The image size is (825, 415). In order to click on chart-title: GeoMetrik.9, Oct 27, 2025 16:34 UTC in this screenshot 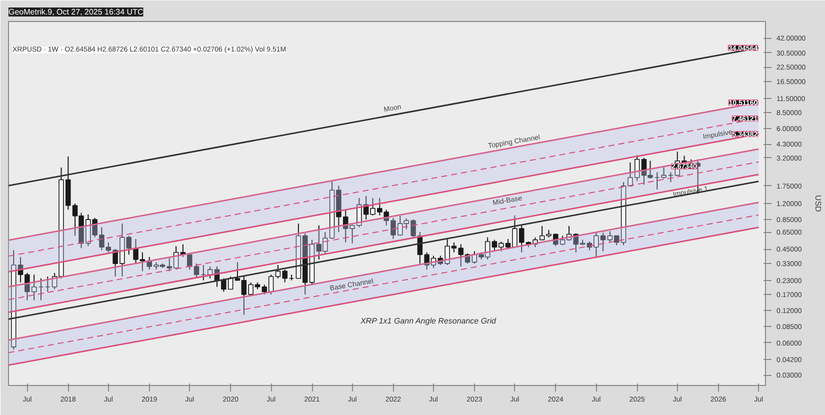, I will do `click(76, 12)`.